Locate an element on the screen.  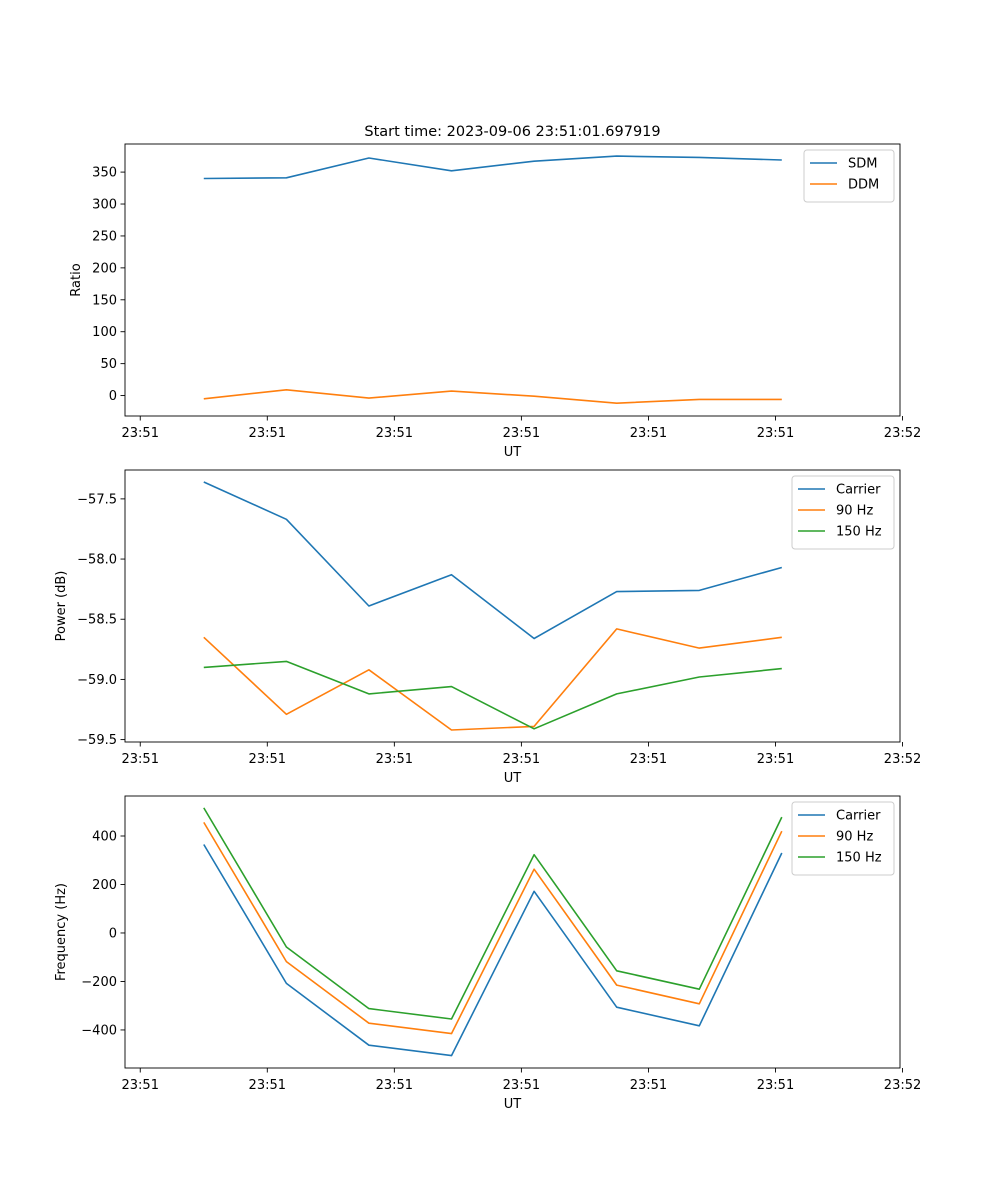
legend: SDM DDM is located at coordinates (849, 176).